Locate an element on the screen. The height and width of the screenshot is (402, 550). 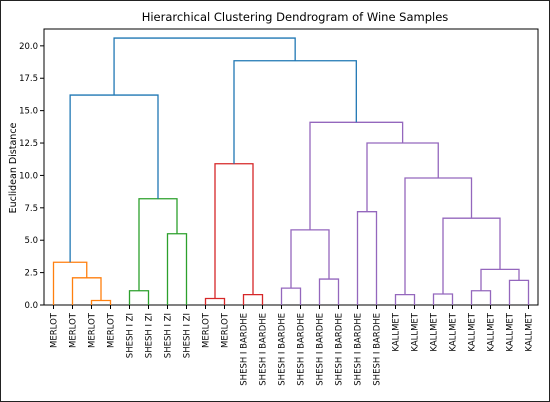
y-tick-label: 17.5 is located at coordinates (28, 79).